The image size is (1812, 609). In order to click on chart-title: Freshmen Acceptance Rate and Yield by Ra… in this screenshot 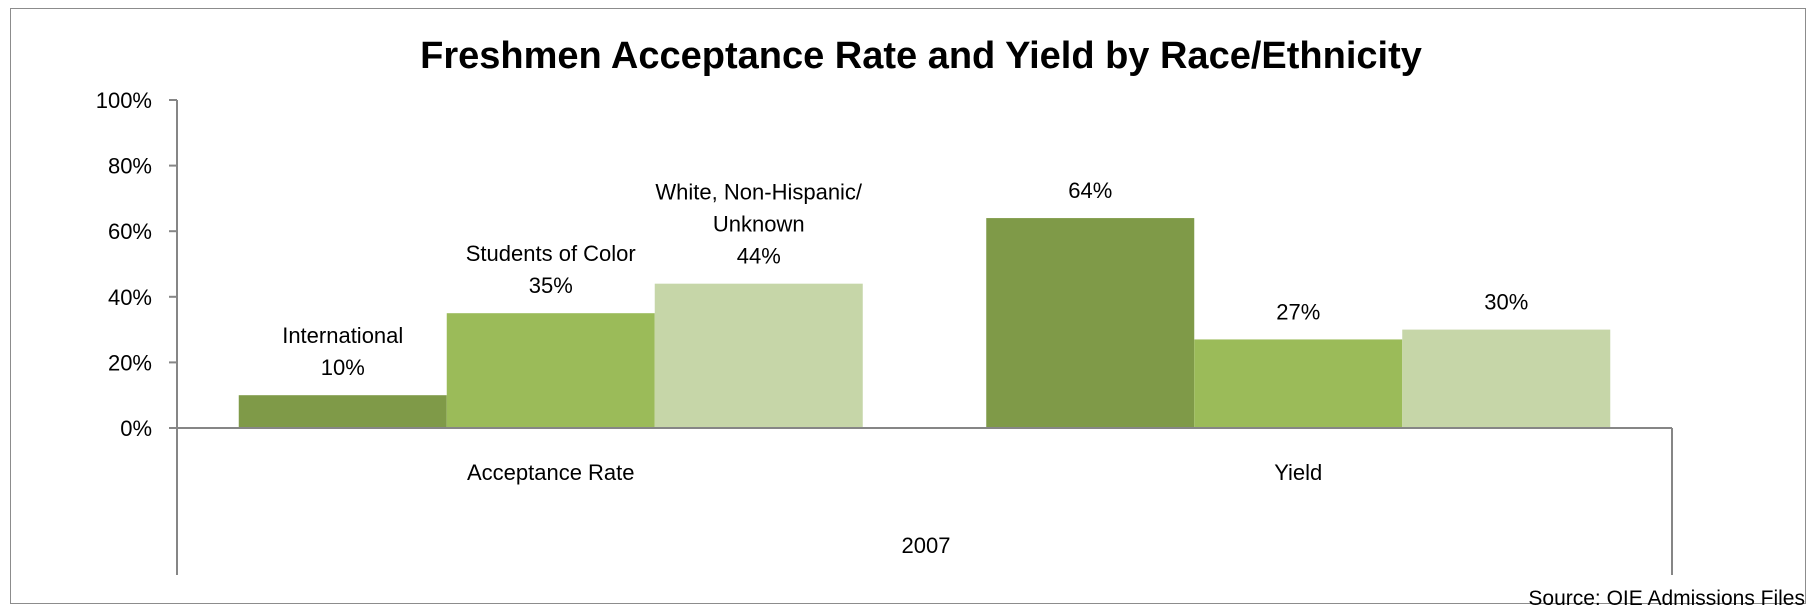, I will do `click(921, 56)`.